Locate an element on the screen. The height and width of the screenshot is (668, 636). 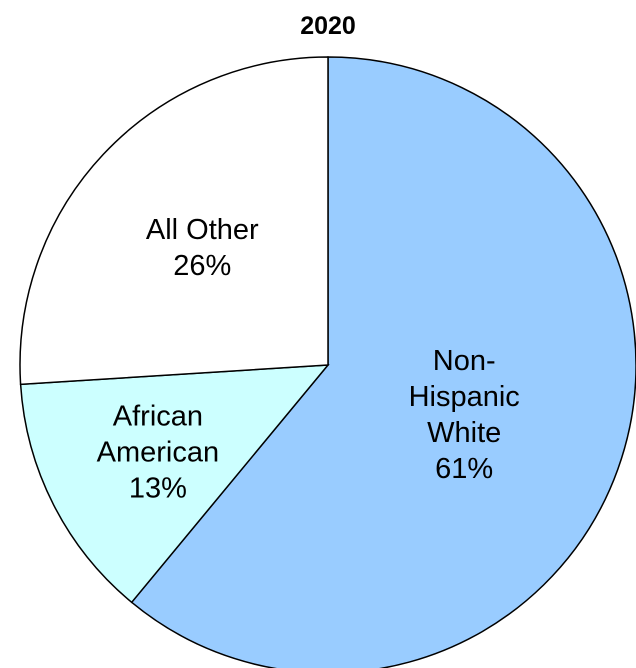
slice-category-label: Hispanic is located at coordinates (464, 397).